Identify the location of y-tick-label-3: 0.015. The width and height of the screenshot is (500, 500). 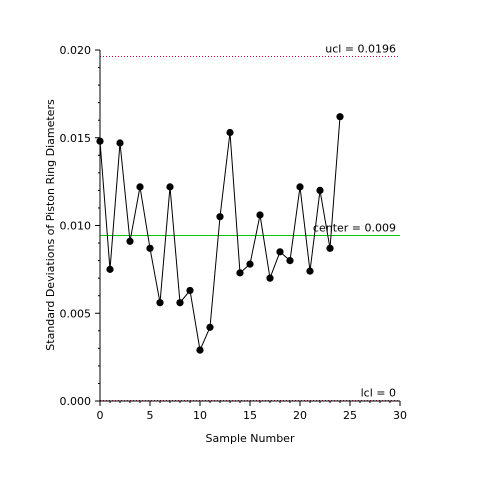
(76, 138).